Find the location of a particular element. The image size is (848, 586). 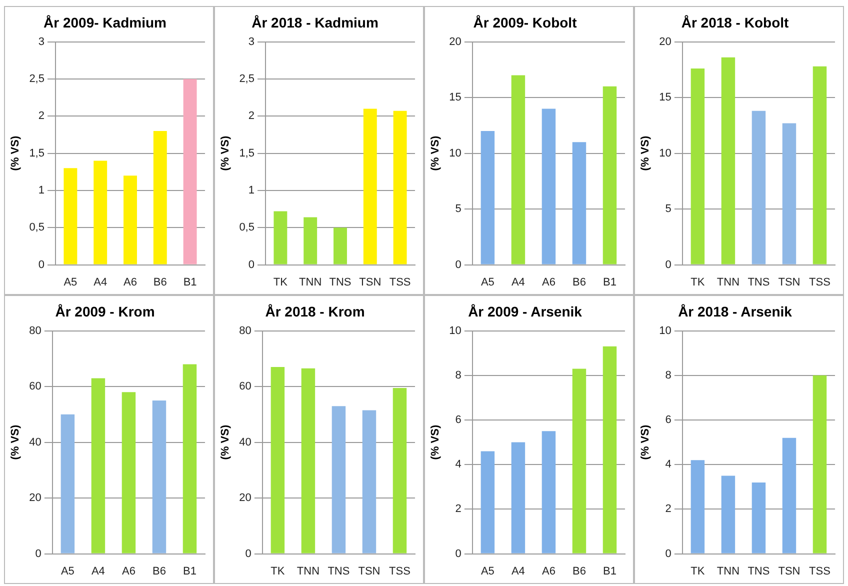

x-tick-label: TNN is located at coordinates (728, 571).